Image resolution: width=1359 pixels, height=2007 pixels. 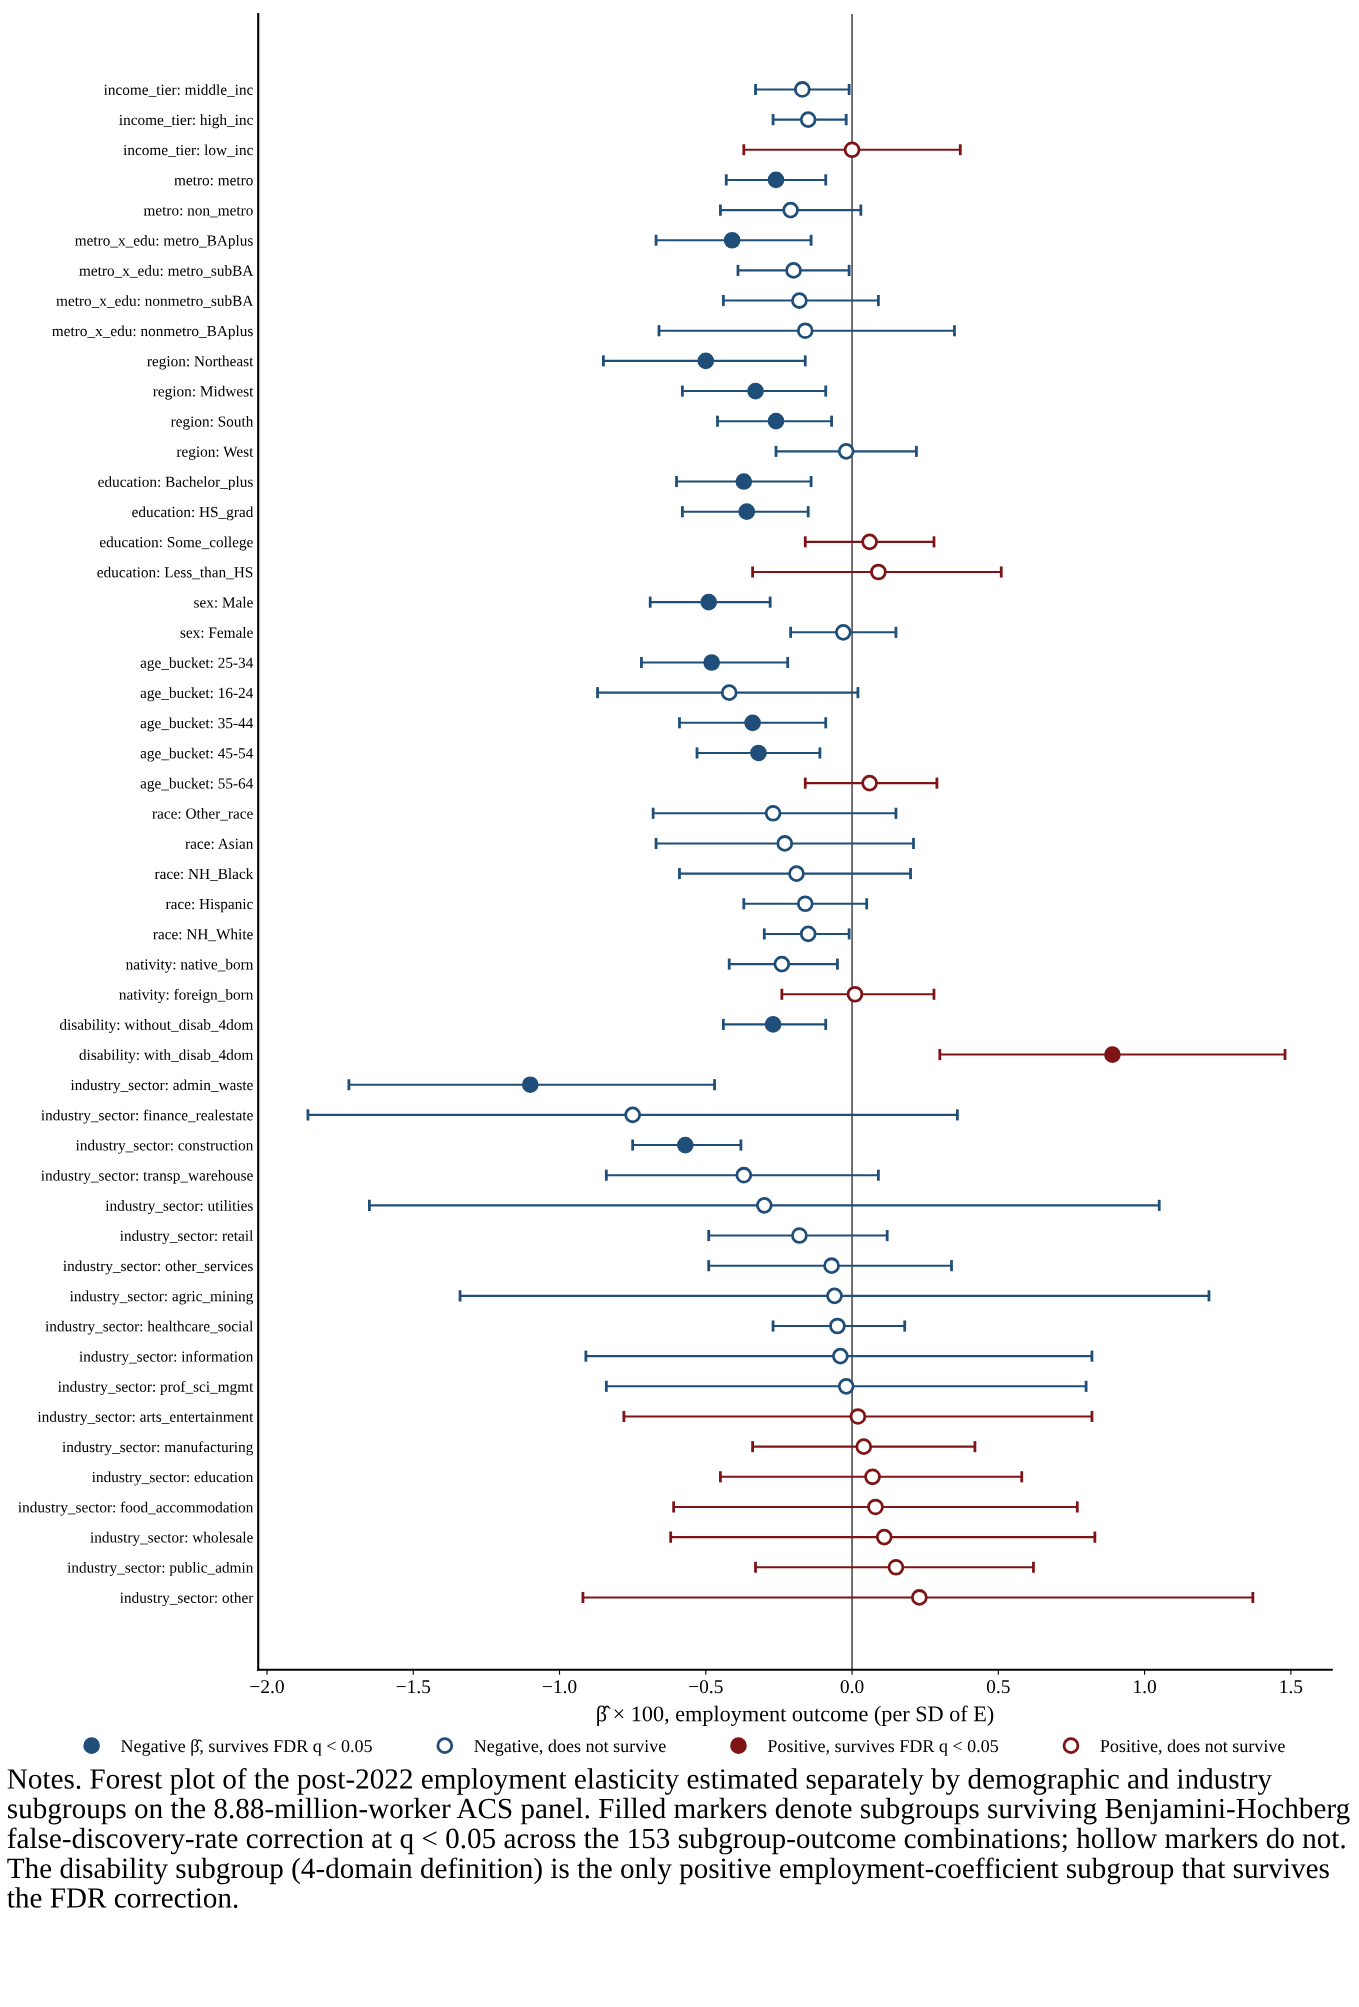 I want to click on y-tick-label: industry_sector: prof_sci_mgmt, so click(x=156, y=1387).